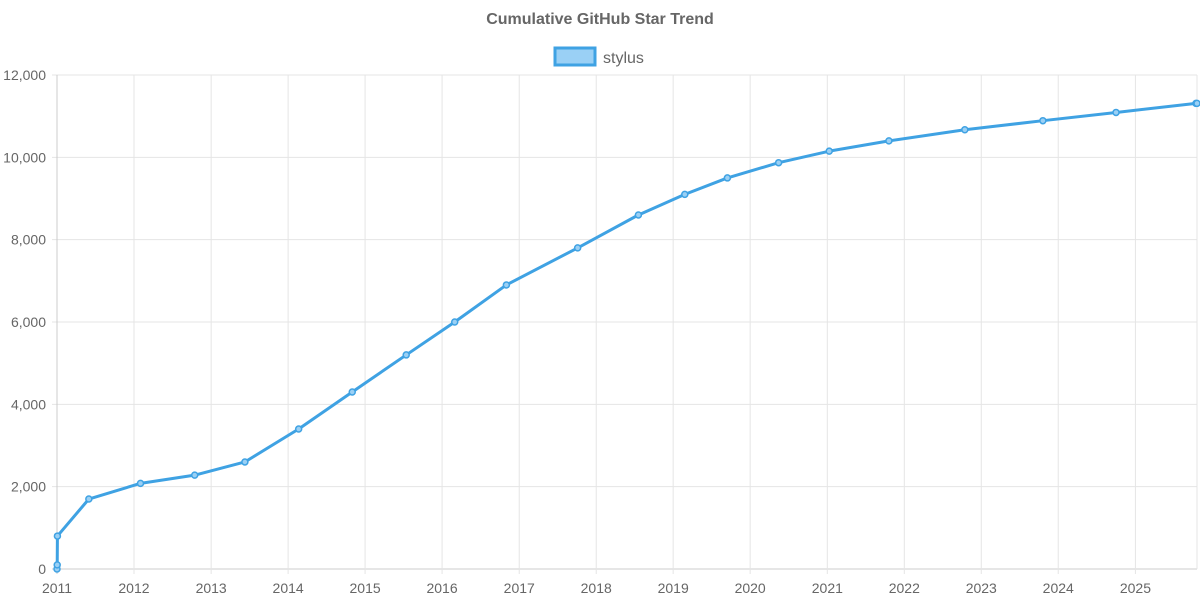  What do you see at coordinates (904, 588) in the screenshot?
I see `x-tick-label: 2022` at bounding box center [904, 588].